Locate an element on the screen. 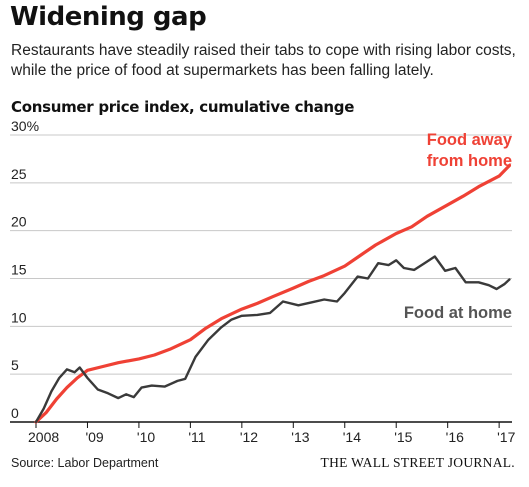  y-tick-label: 5 is located at coordinates (15, 365).